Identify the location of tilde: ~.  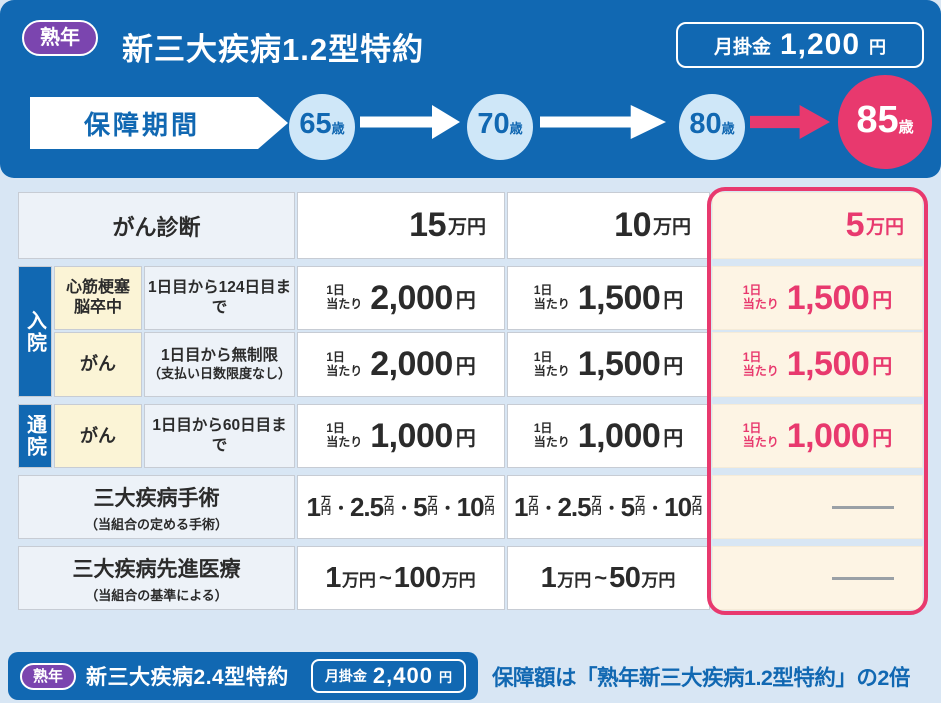
(601, 577).